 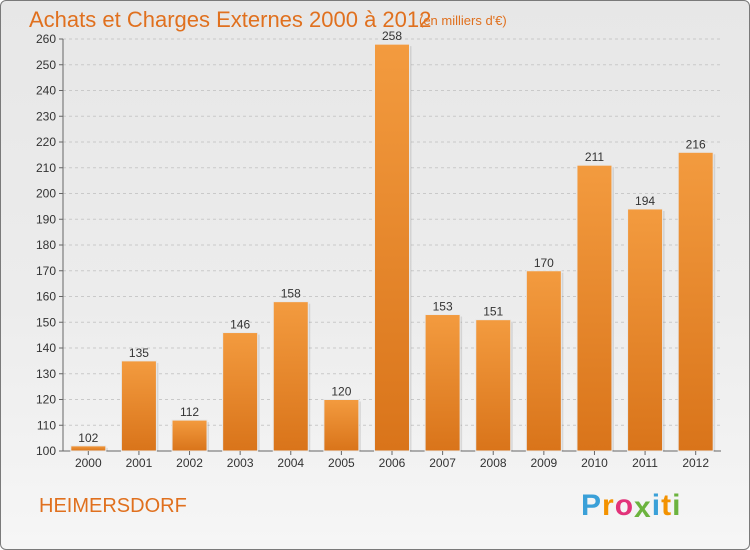 What do you see at coordinates (46, 91) in the screenshot?
I see `y-tick-label: 240` at bounding box center [46, 91].